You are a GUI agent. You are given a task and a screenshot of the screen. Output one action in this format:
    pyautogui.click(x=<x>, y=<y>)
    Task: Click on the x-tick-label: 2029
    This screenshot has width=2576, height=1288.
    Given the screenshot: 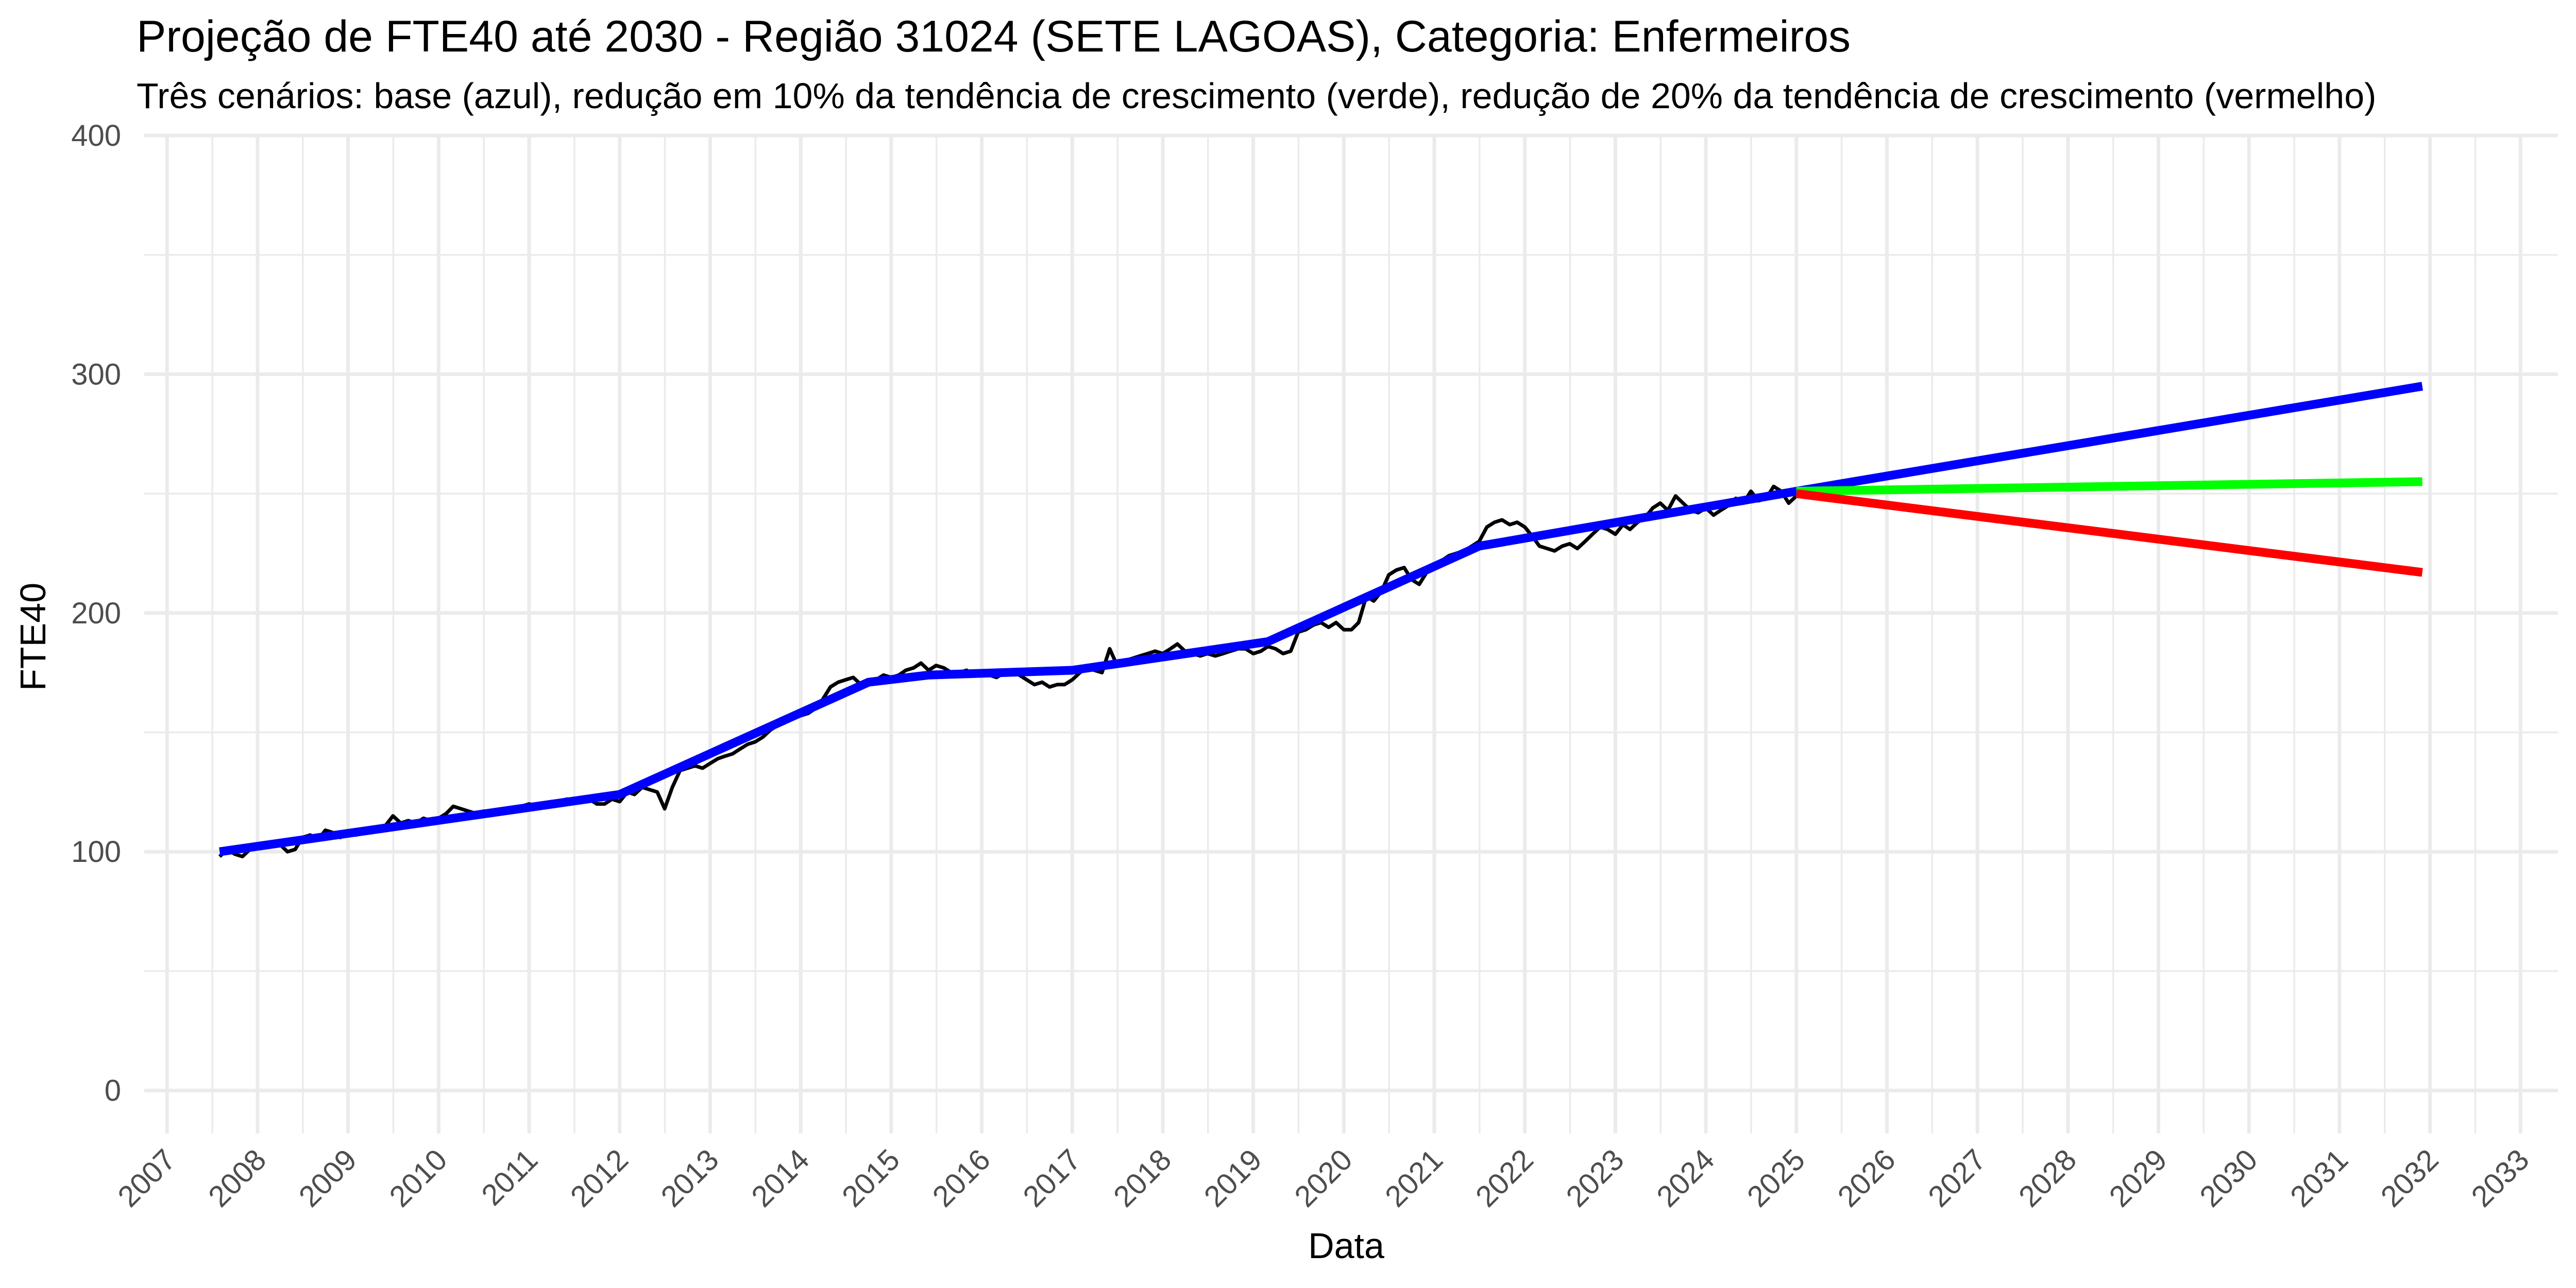 What is the action you would take?
    pyautogui.click(x=2138, y=1178)
    